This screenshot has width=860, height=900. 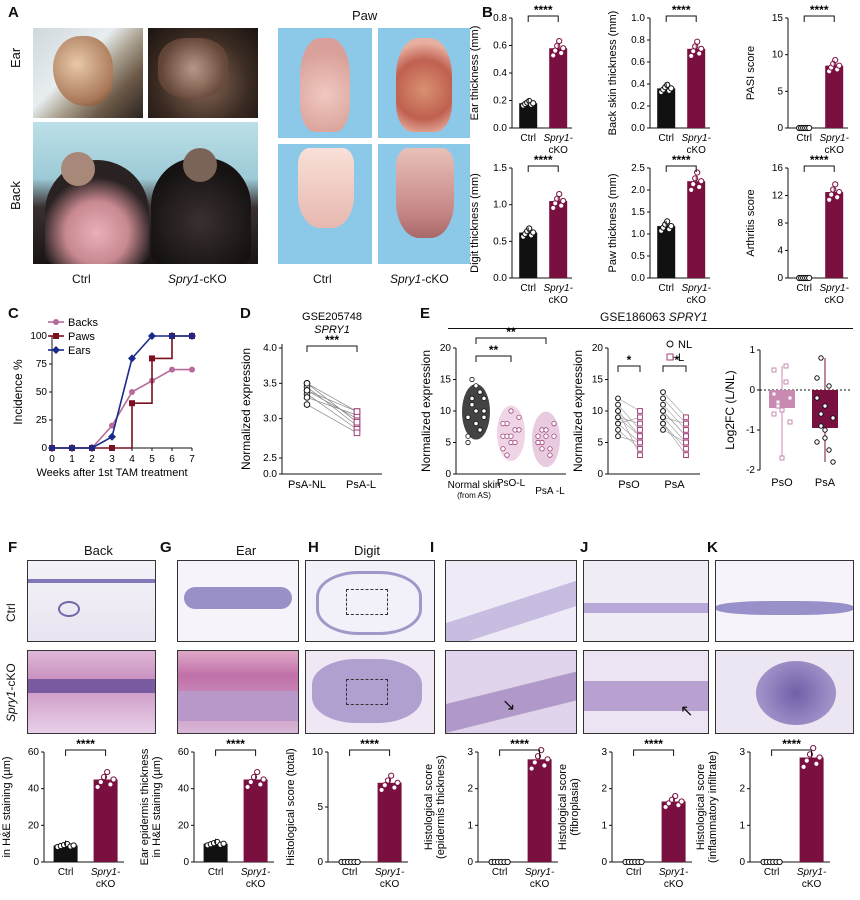 I want to click on ytick-label-B1-1: 0.2, so click(x=500, y=101).